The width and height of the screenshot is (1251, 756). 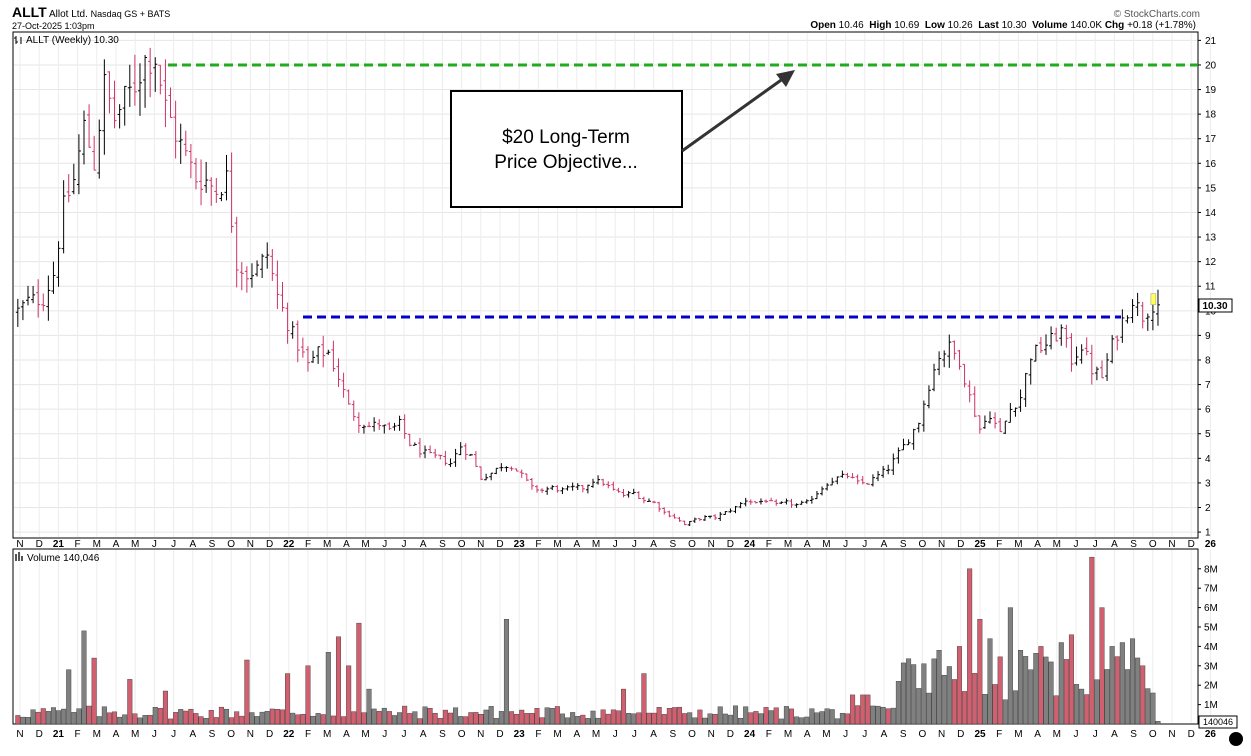 I want to click on price-axis-label: 17, so click(x=1211, y=139).